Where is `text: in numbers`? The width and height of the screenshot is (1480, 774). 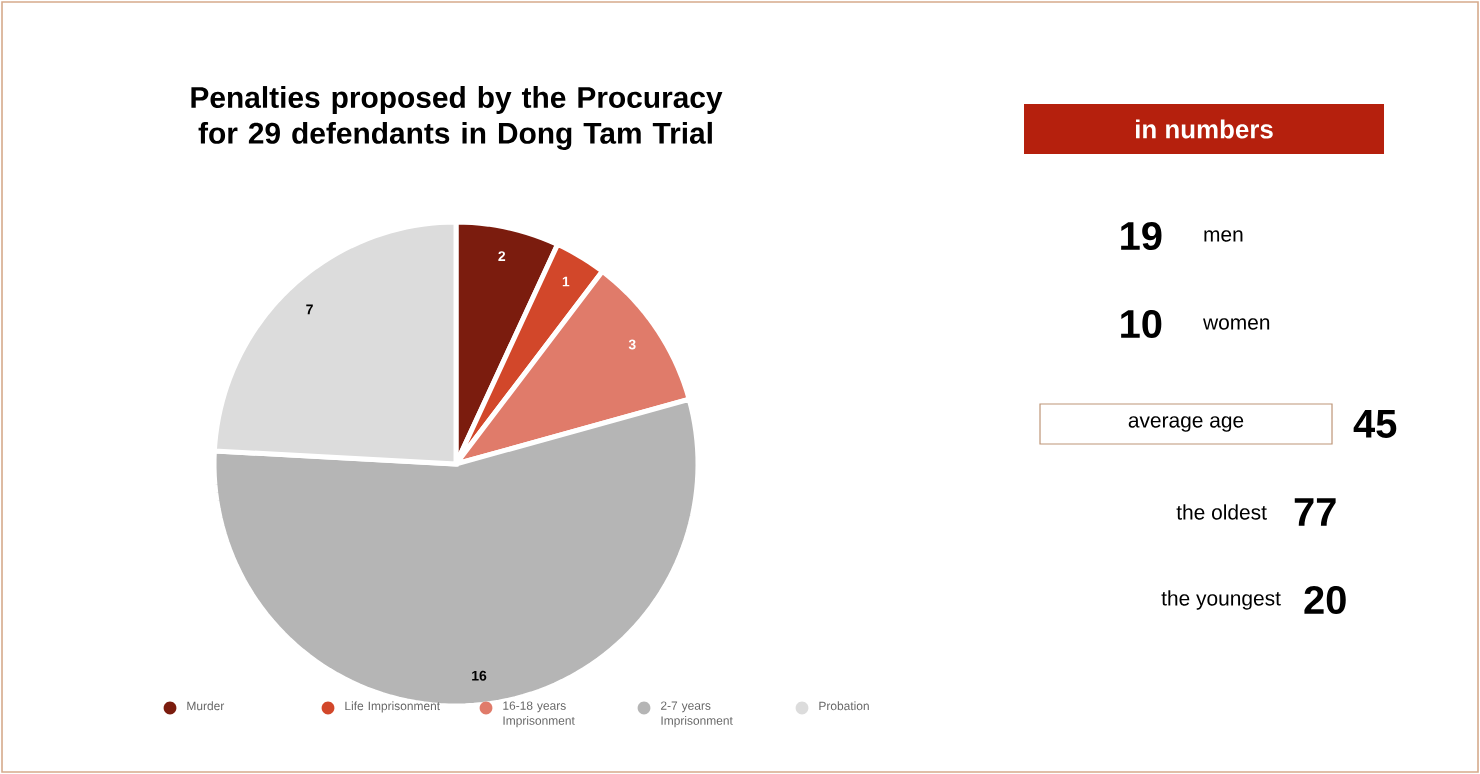 text: in numbers is located at coordinates (1204, 129).